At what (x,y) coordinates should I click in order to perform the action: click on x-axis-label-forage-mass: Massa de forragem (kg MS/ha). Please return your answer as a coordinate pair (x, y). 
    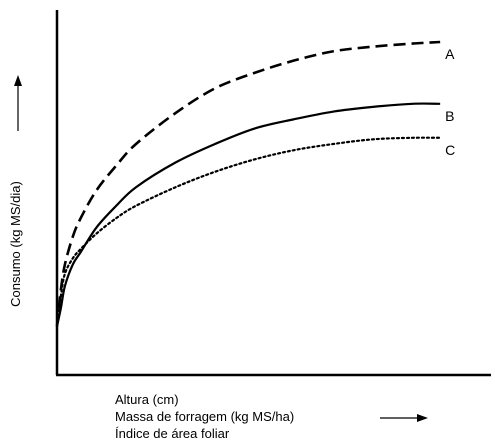
    Looking at the image, I should click on (204, 416).